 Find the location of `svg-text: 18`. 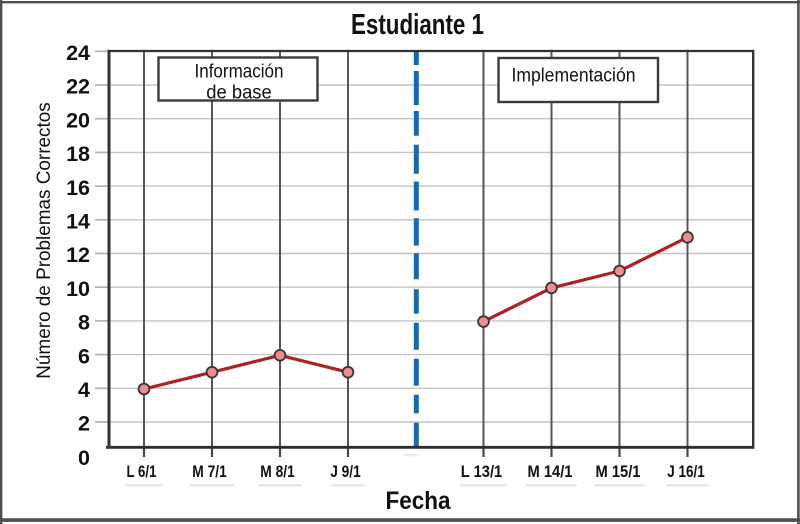

svg-text: 18 is located at coordinates (78, 154).